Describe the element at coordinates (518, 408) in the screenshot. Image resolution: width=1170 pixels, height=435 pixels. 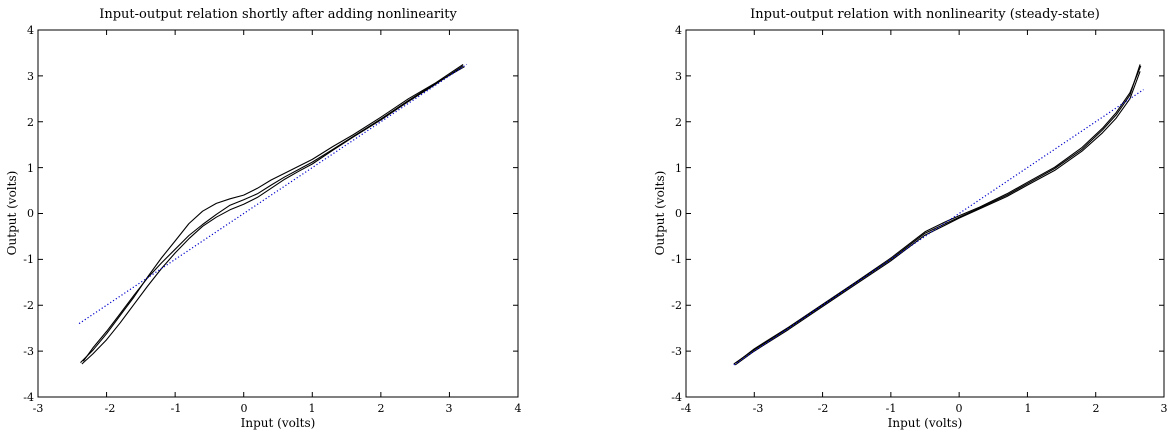
I see `x-tick-label: 4` at that location.